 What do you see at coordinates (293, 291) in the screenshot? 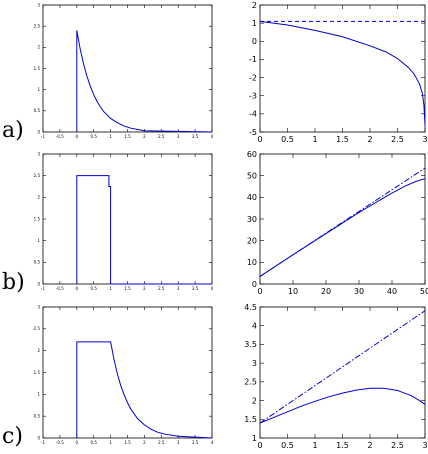
I see `b-right-xtick-label: 10` at bounding box center [293, 291].